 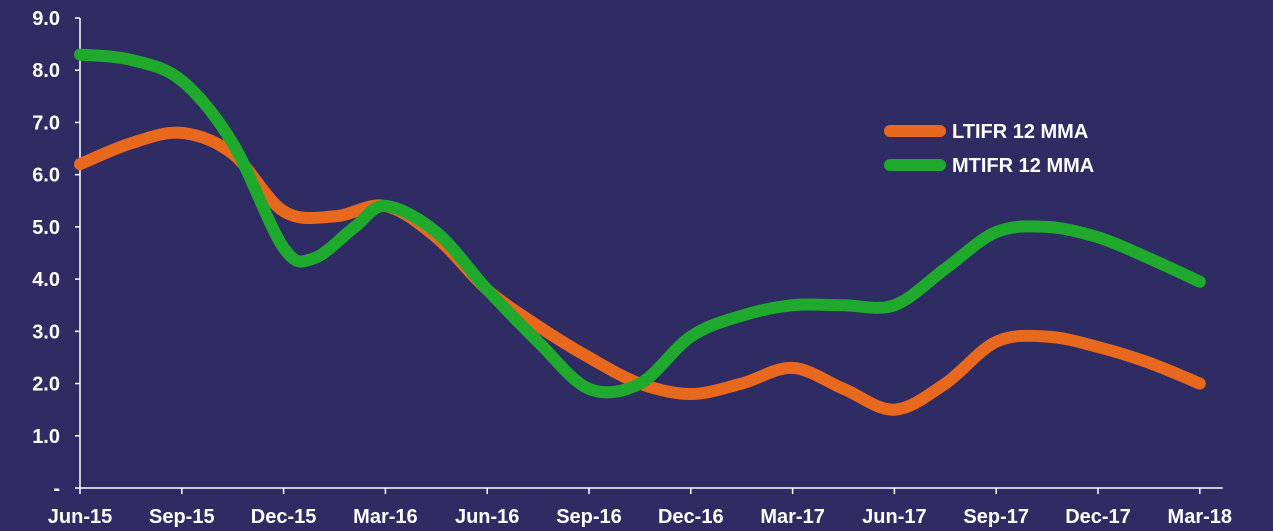 I want to click on y-tick-label: 1.0, so click(x=46, y=437).